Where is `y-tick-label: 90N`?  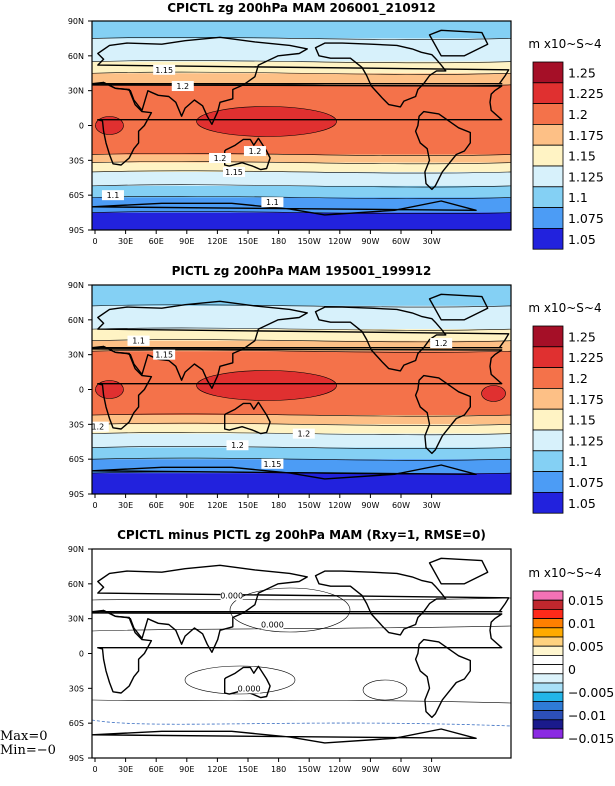 y-tick-label: 90N is located at coordinates (76, 21).